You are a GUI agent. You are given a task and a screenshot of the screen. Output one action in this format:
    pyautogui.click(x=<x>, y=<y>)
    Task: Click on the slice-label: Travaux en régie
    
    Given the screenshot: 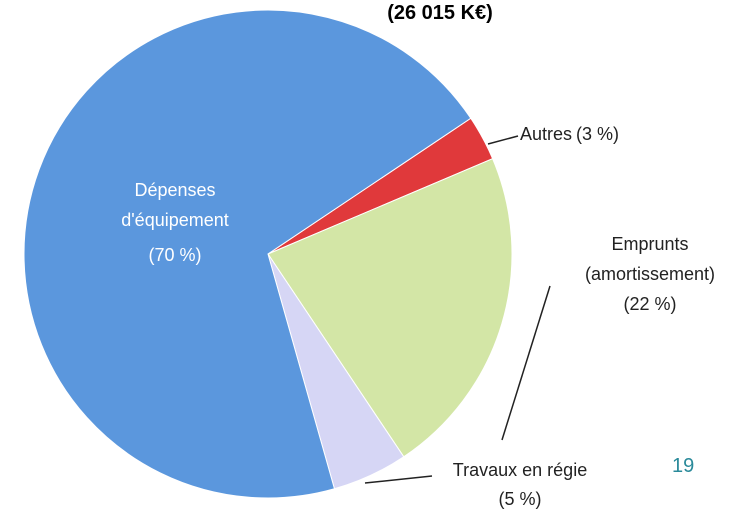 What is the action you would take?
    pyautogui.click(x=520, y=470)
    